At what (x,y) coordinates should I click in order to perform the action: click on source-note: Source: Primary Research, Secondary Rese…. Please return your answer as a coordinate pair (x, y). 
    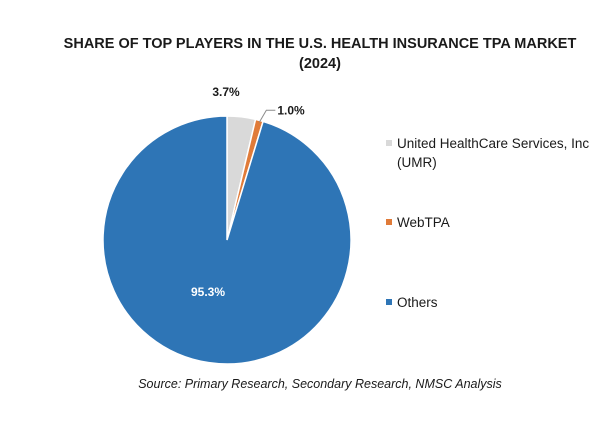
    Looking at the image, I should click on (320, 384).